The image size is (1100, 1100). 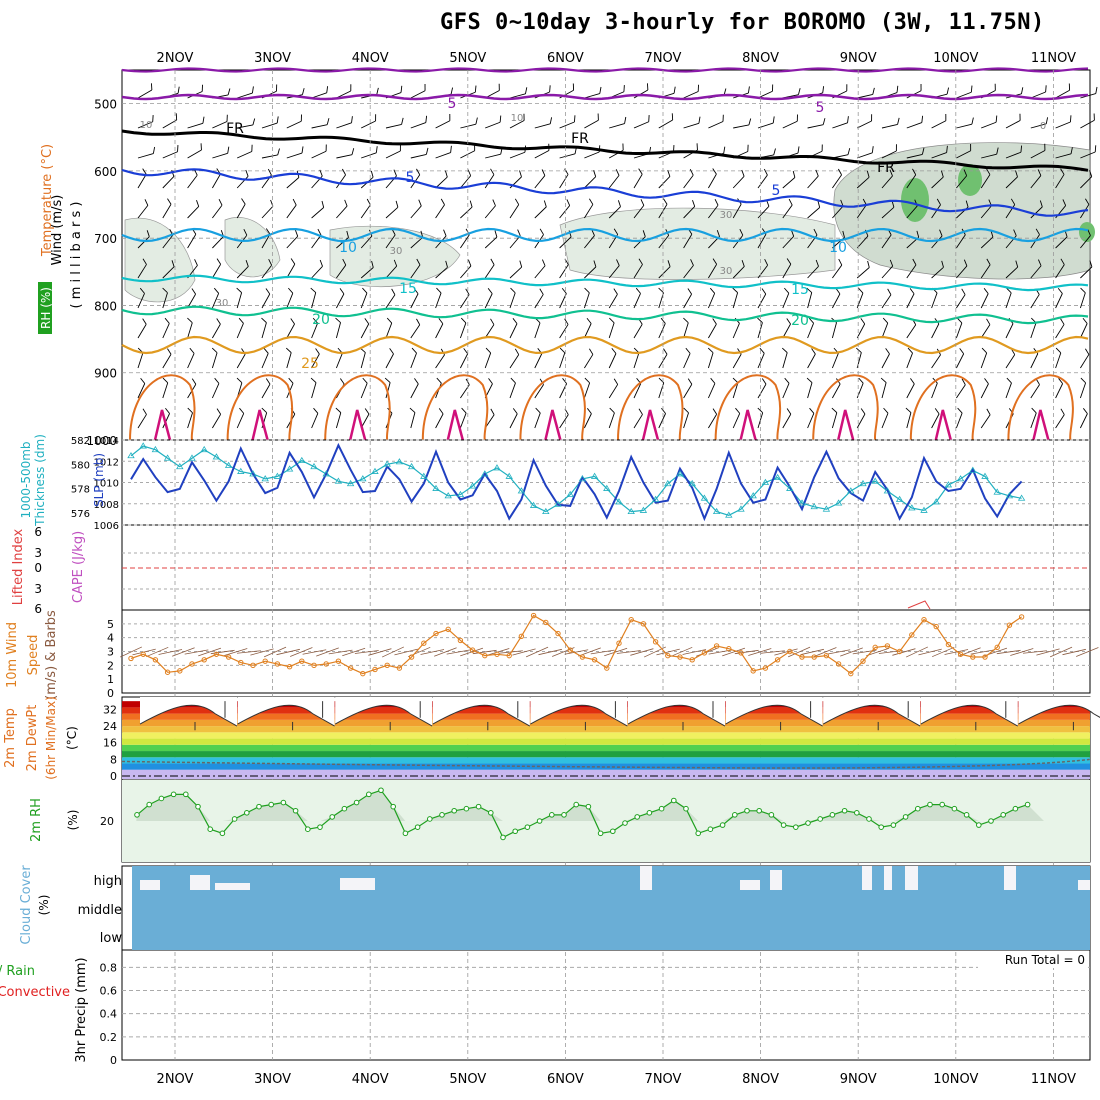 What do you see at coordinates (606, 766) in the screenshot?
I see `temp-band` at bounding box center [606, 766].